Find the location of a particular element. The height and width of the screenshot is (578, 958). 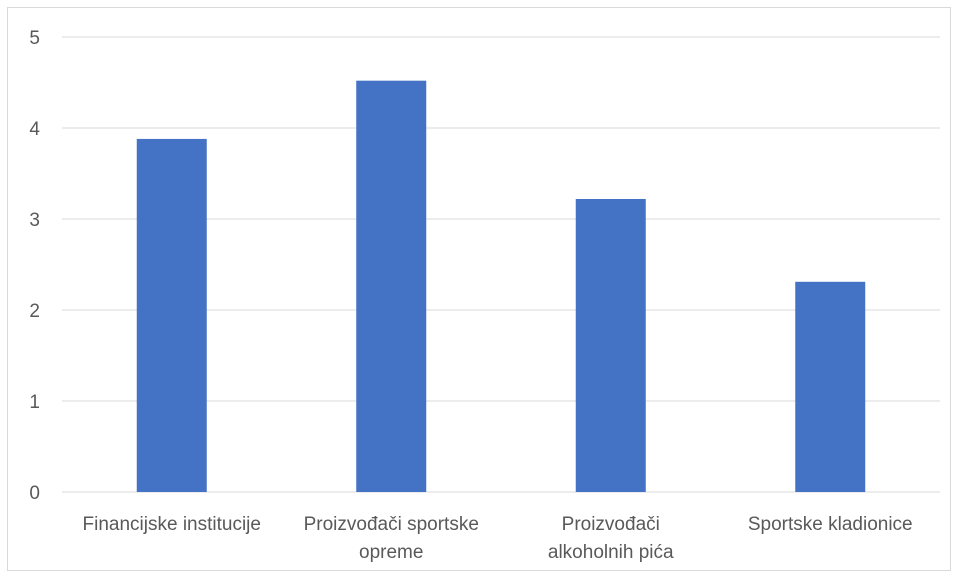

x-tick-label: Financijske institucije is located at coordinates (172, 524).